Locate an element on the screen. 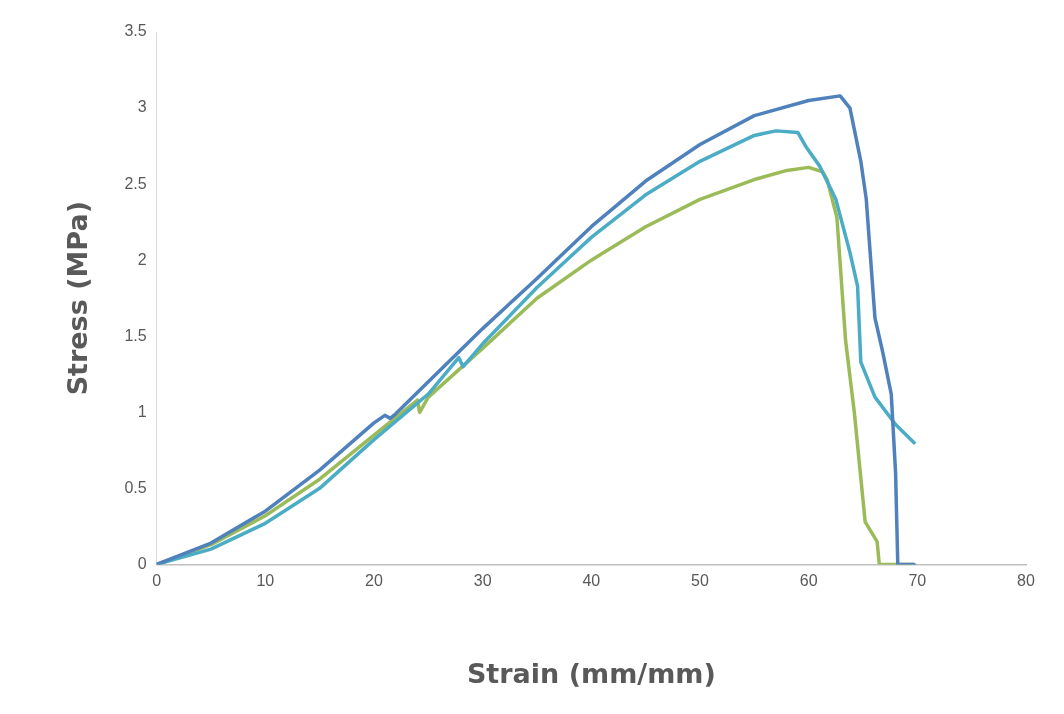 Image resolution: width=1064 pixels, height=714 pixels. x-tick-label: 80 is located at coordinates (1026, 581).